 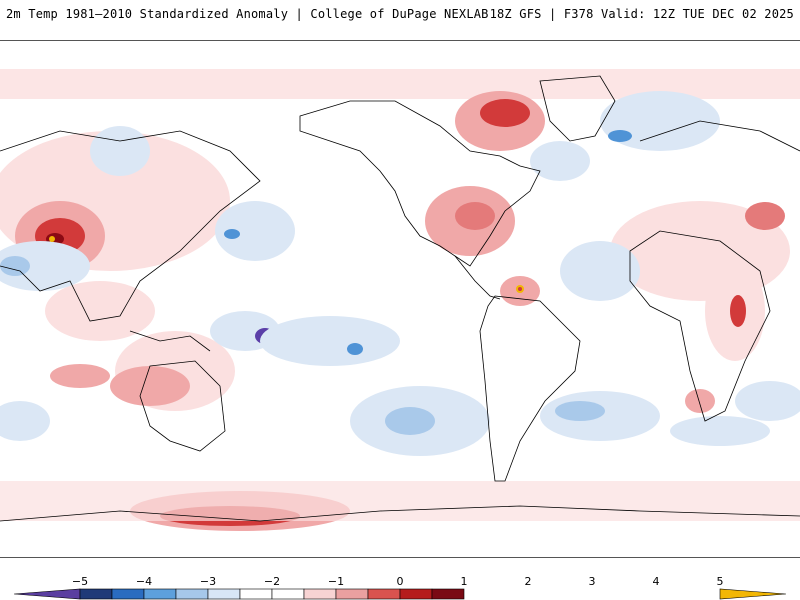 What do you see at coordinates (753, 594) in the screenshot?
I see `colorbar-high-extension` at bounding box center [753, 594].